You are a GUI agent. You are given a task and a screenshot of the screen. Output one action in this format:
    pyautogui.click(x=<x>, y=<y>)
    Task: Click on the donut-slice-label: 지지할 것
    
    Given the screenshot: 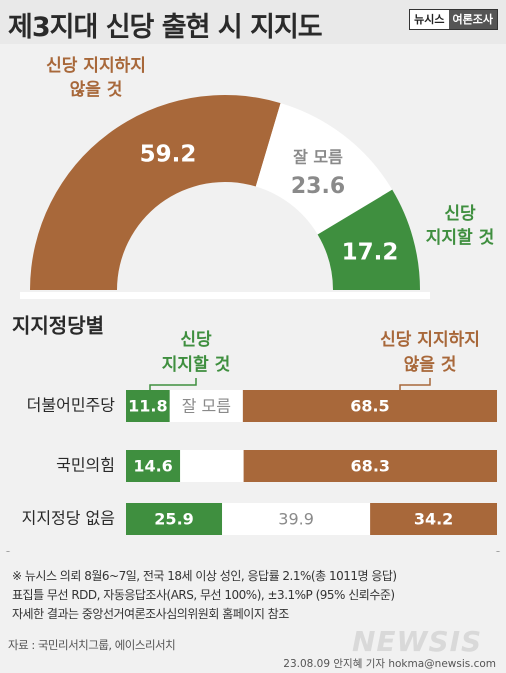 What is the action you would take?
    pyautogui.click(x=460, y=238)
    